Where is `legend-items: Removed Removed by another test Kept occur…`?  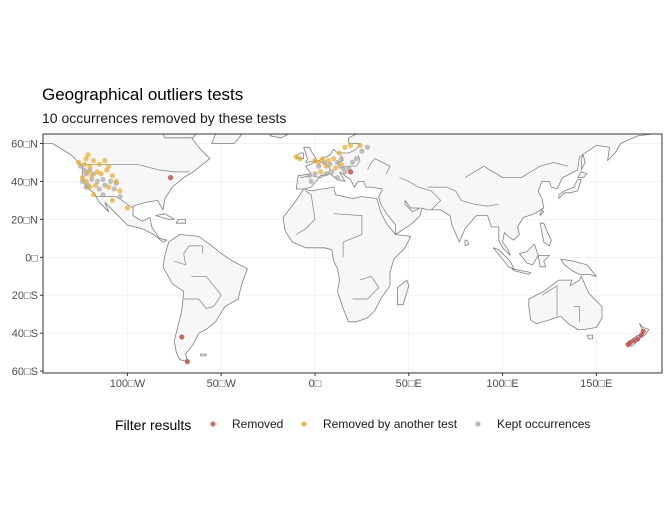
legend-items: Removed Removed by another test Kept occur… is located at coordinates (400, 424).